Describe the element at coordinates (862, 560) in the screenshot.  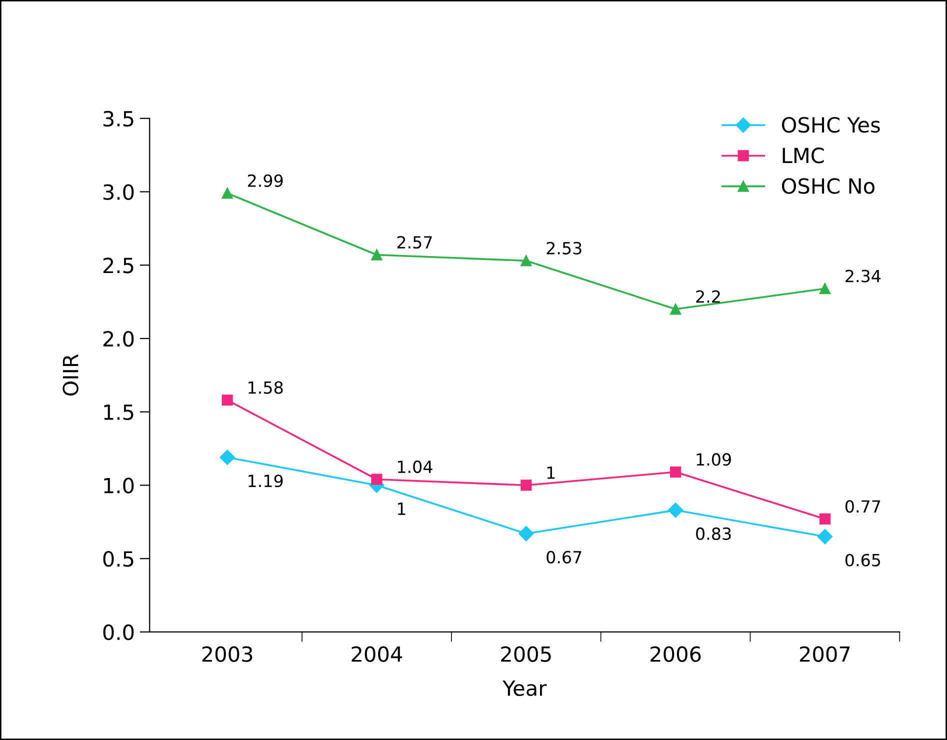
I see `data-label: 0.65` at that location.